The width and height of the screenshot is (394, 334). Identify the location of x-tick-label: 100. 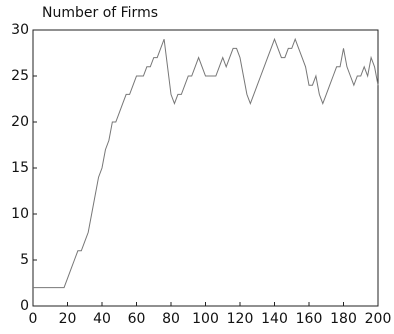
(205, 319).